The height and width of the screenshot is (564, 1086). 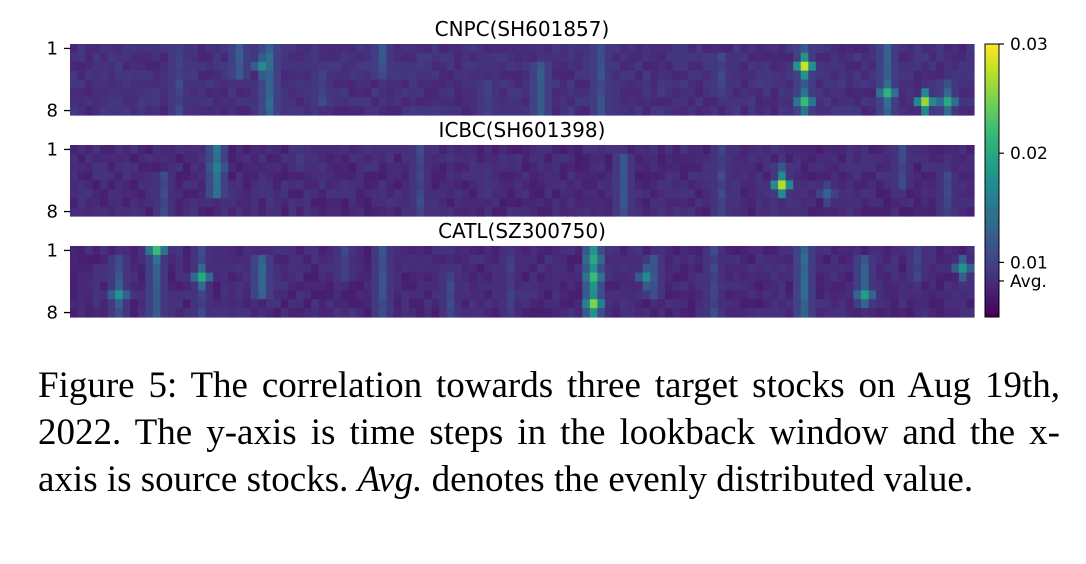 I want to click on colorbar-gradient, so click(x=992, y=180).